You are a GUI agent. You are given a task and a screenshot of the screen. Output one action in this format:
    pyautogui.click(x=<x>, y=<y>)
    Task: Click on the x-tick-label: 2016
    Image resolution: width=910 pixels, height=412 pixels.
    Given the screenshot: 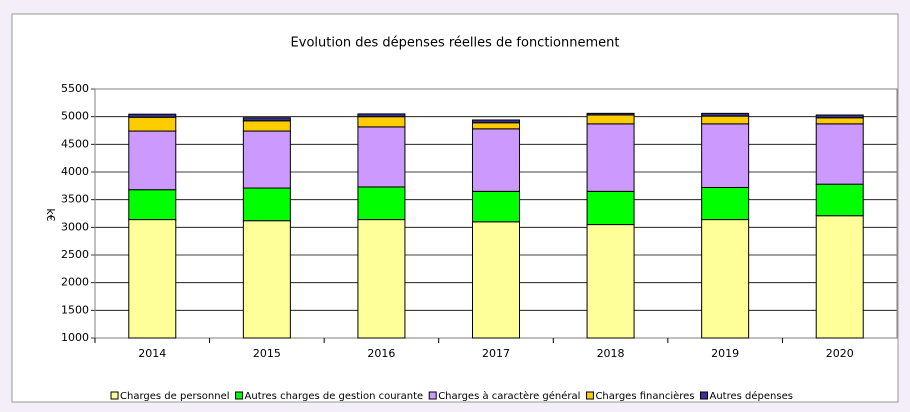 What is the action you would take?
    pyautogui.click(x=381, y=353)
    